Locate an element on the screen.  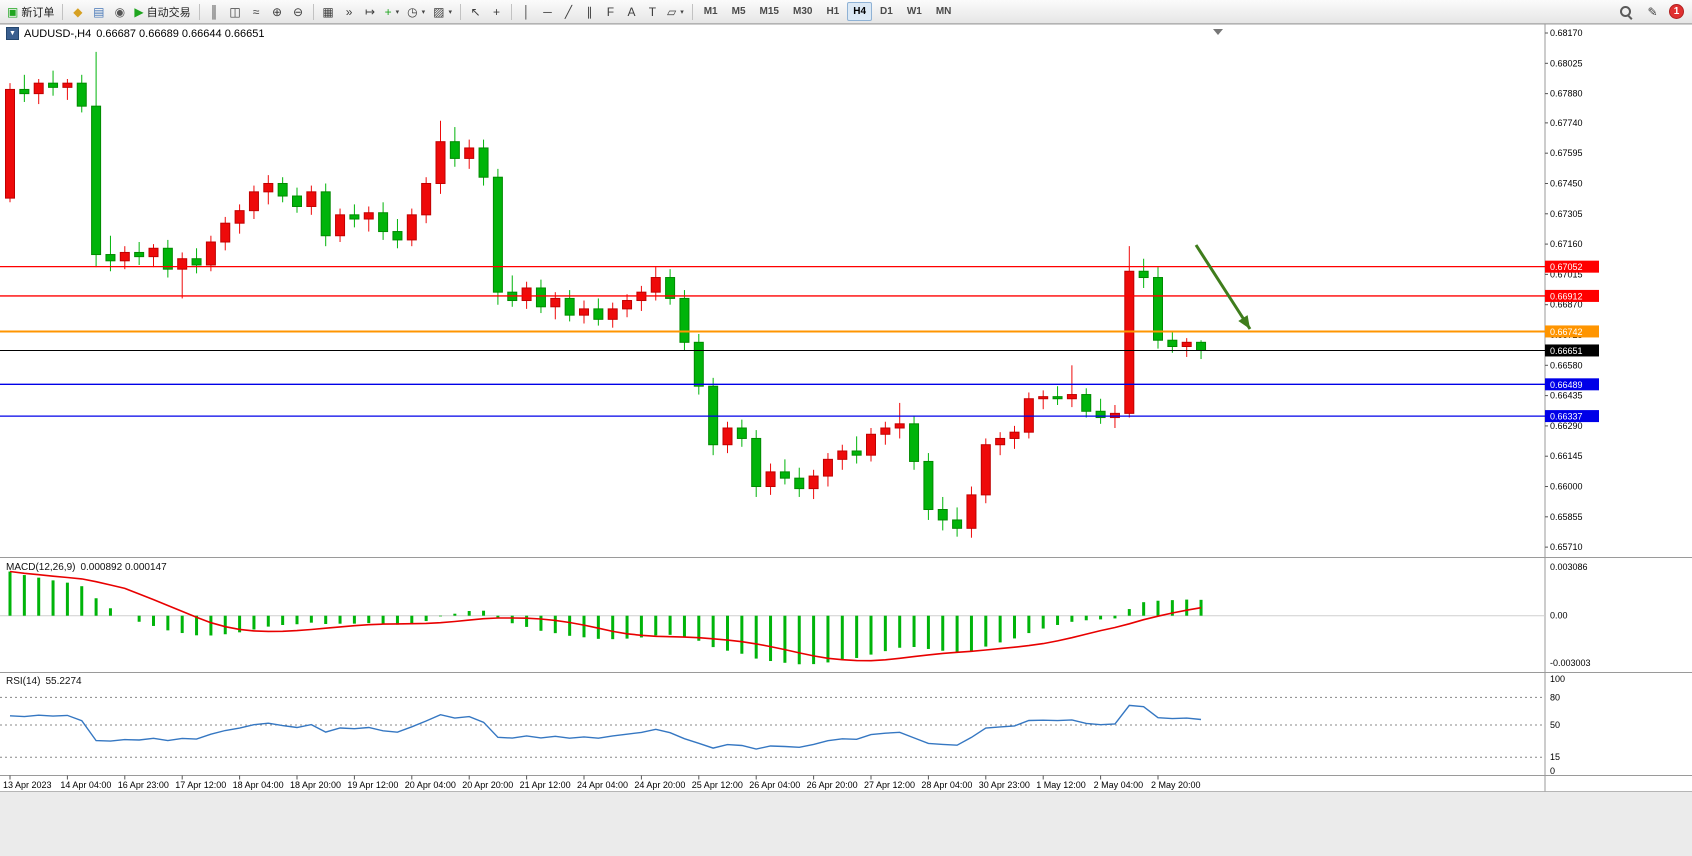
toolbar-right-group: ✎ 1 is located at coordinates (1652, 12).